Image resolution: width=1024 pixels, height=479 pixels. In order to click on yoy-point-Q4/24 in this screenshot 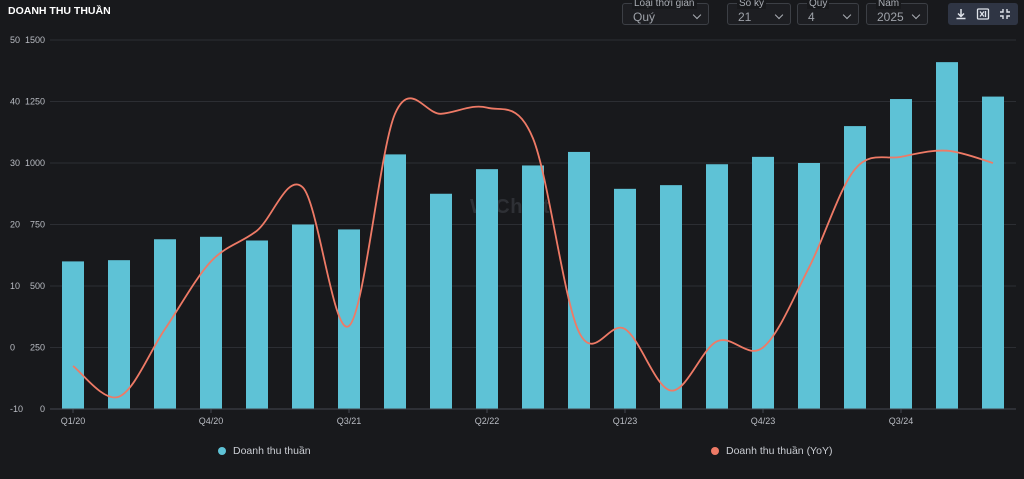, I will do `click(947, 151)`.